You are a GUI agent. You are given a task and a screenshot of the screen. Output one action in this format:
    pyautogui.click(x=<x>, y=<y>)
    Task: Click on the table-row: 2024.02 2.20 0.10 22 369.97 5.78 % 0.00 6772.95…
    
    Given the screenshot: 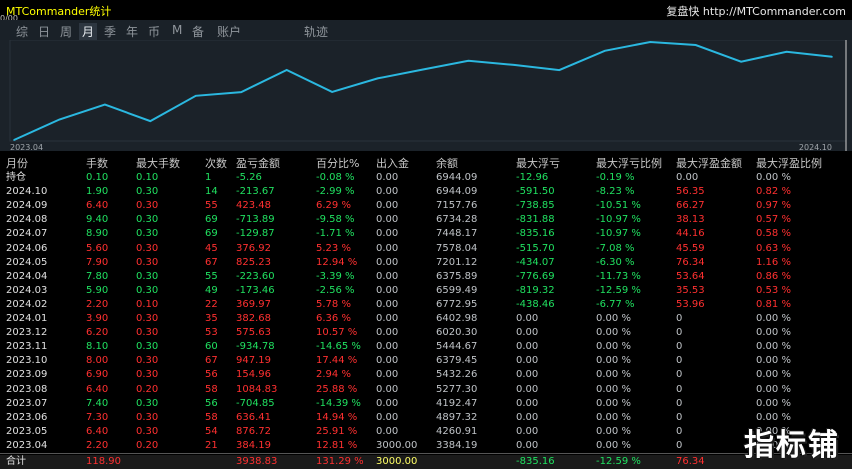 What is the action you would take?
    pyautogui.click(x=426, y=305)
    